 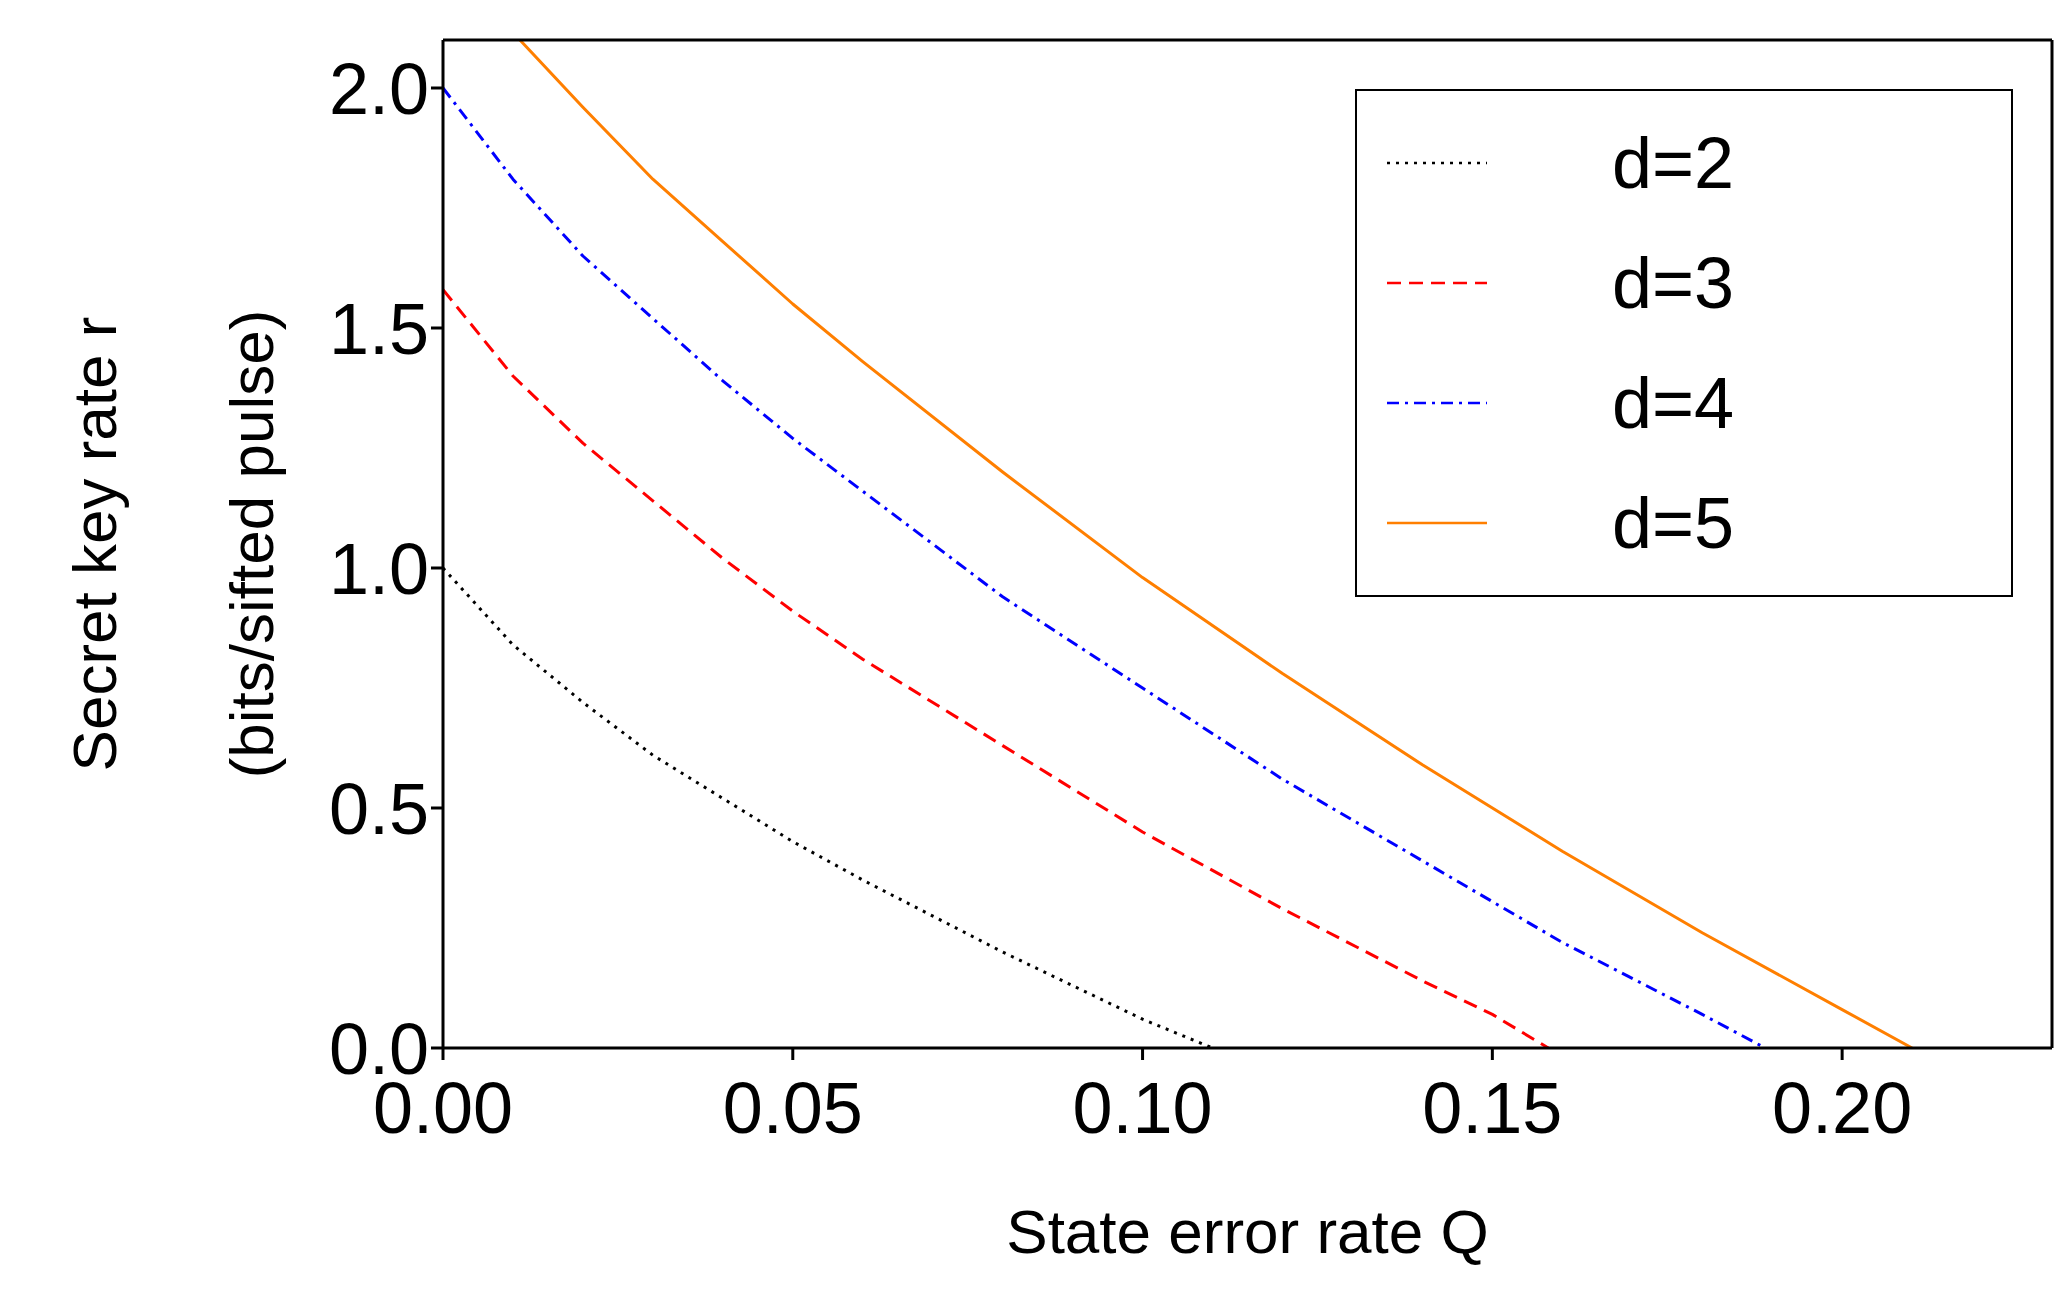 What do you see at coordinates (1673, 523) in the screenshot?
I see `legend-label: d=5` at bounding box center [1673, 523].